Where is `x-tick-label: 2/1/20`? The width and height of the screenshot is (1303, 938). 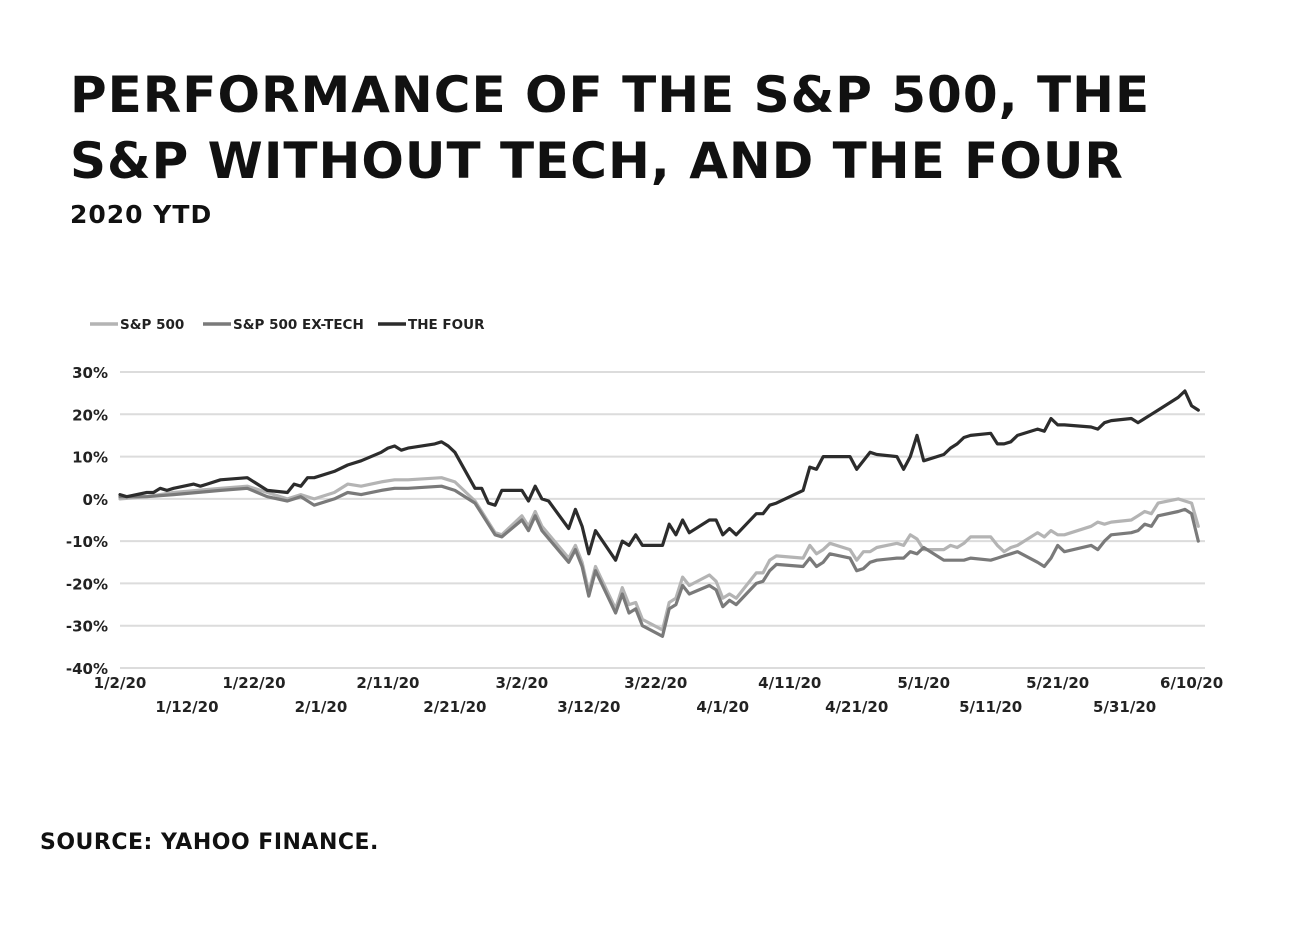 x-tick-label: 2/1/20 is located at coordinates (321, 707).